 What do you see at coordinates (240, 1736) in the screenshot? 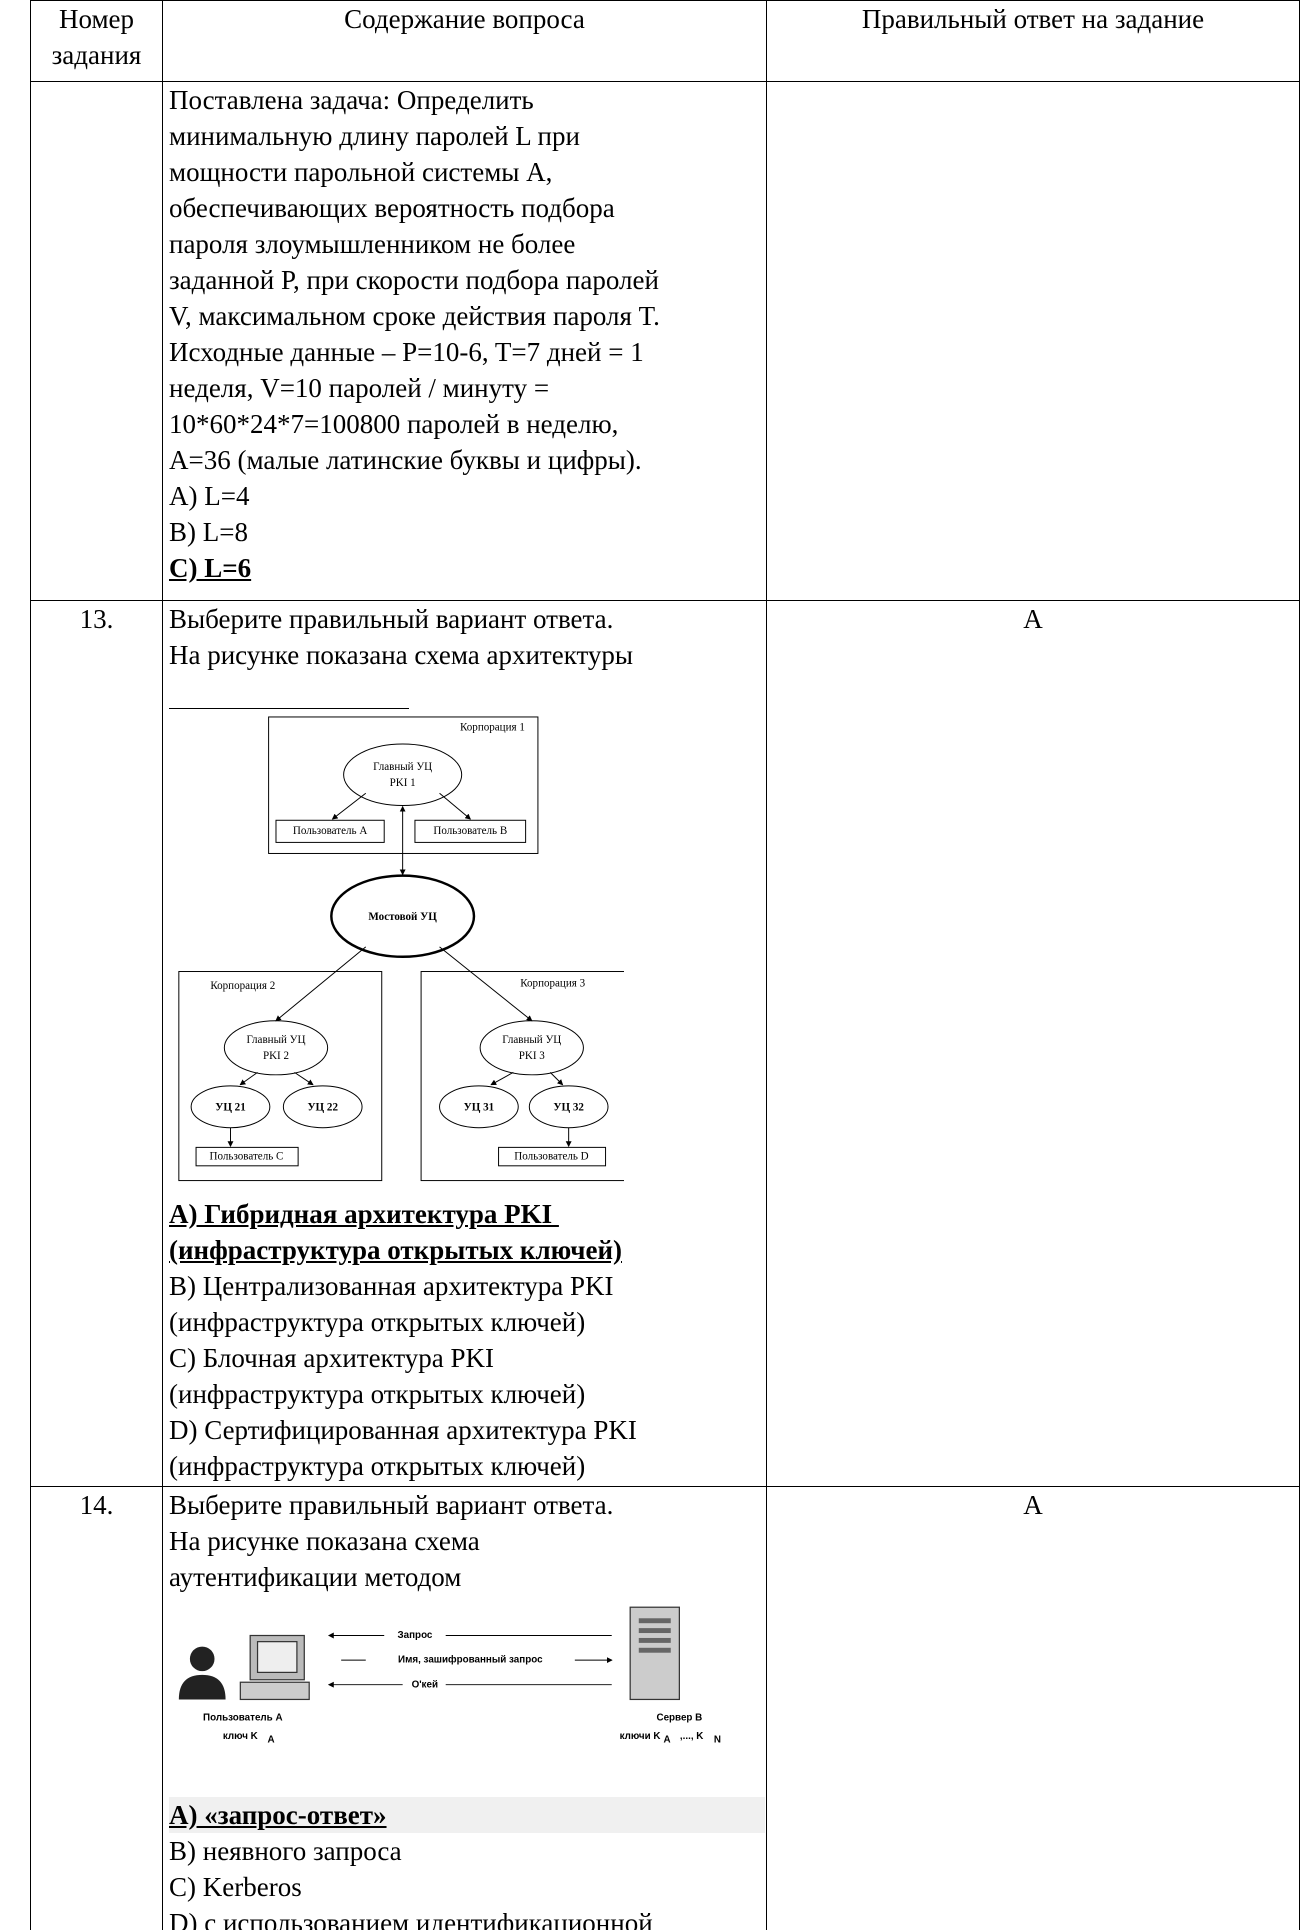
I see `label: ключ K` at bounding box center [240, 1736].